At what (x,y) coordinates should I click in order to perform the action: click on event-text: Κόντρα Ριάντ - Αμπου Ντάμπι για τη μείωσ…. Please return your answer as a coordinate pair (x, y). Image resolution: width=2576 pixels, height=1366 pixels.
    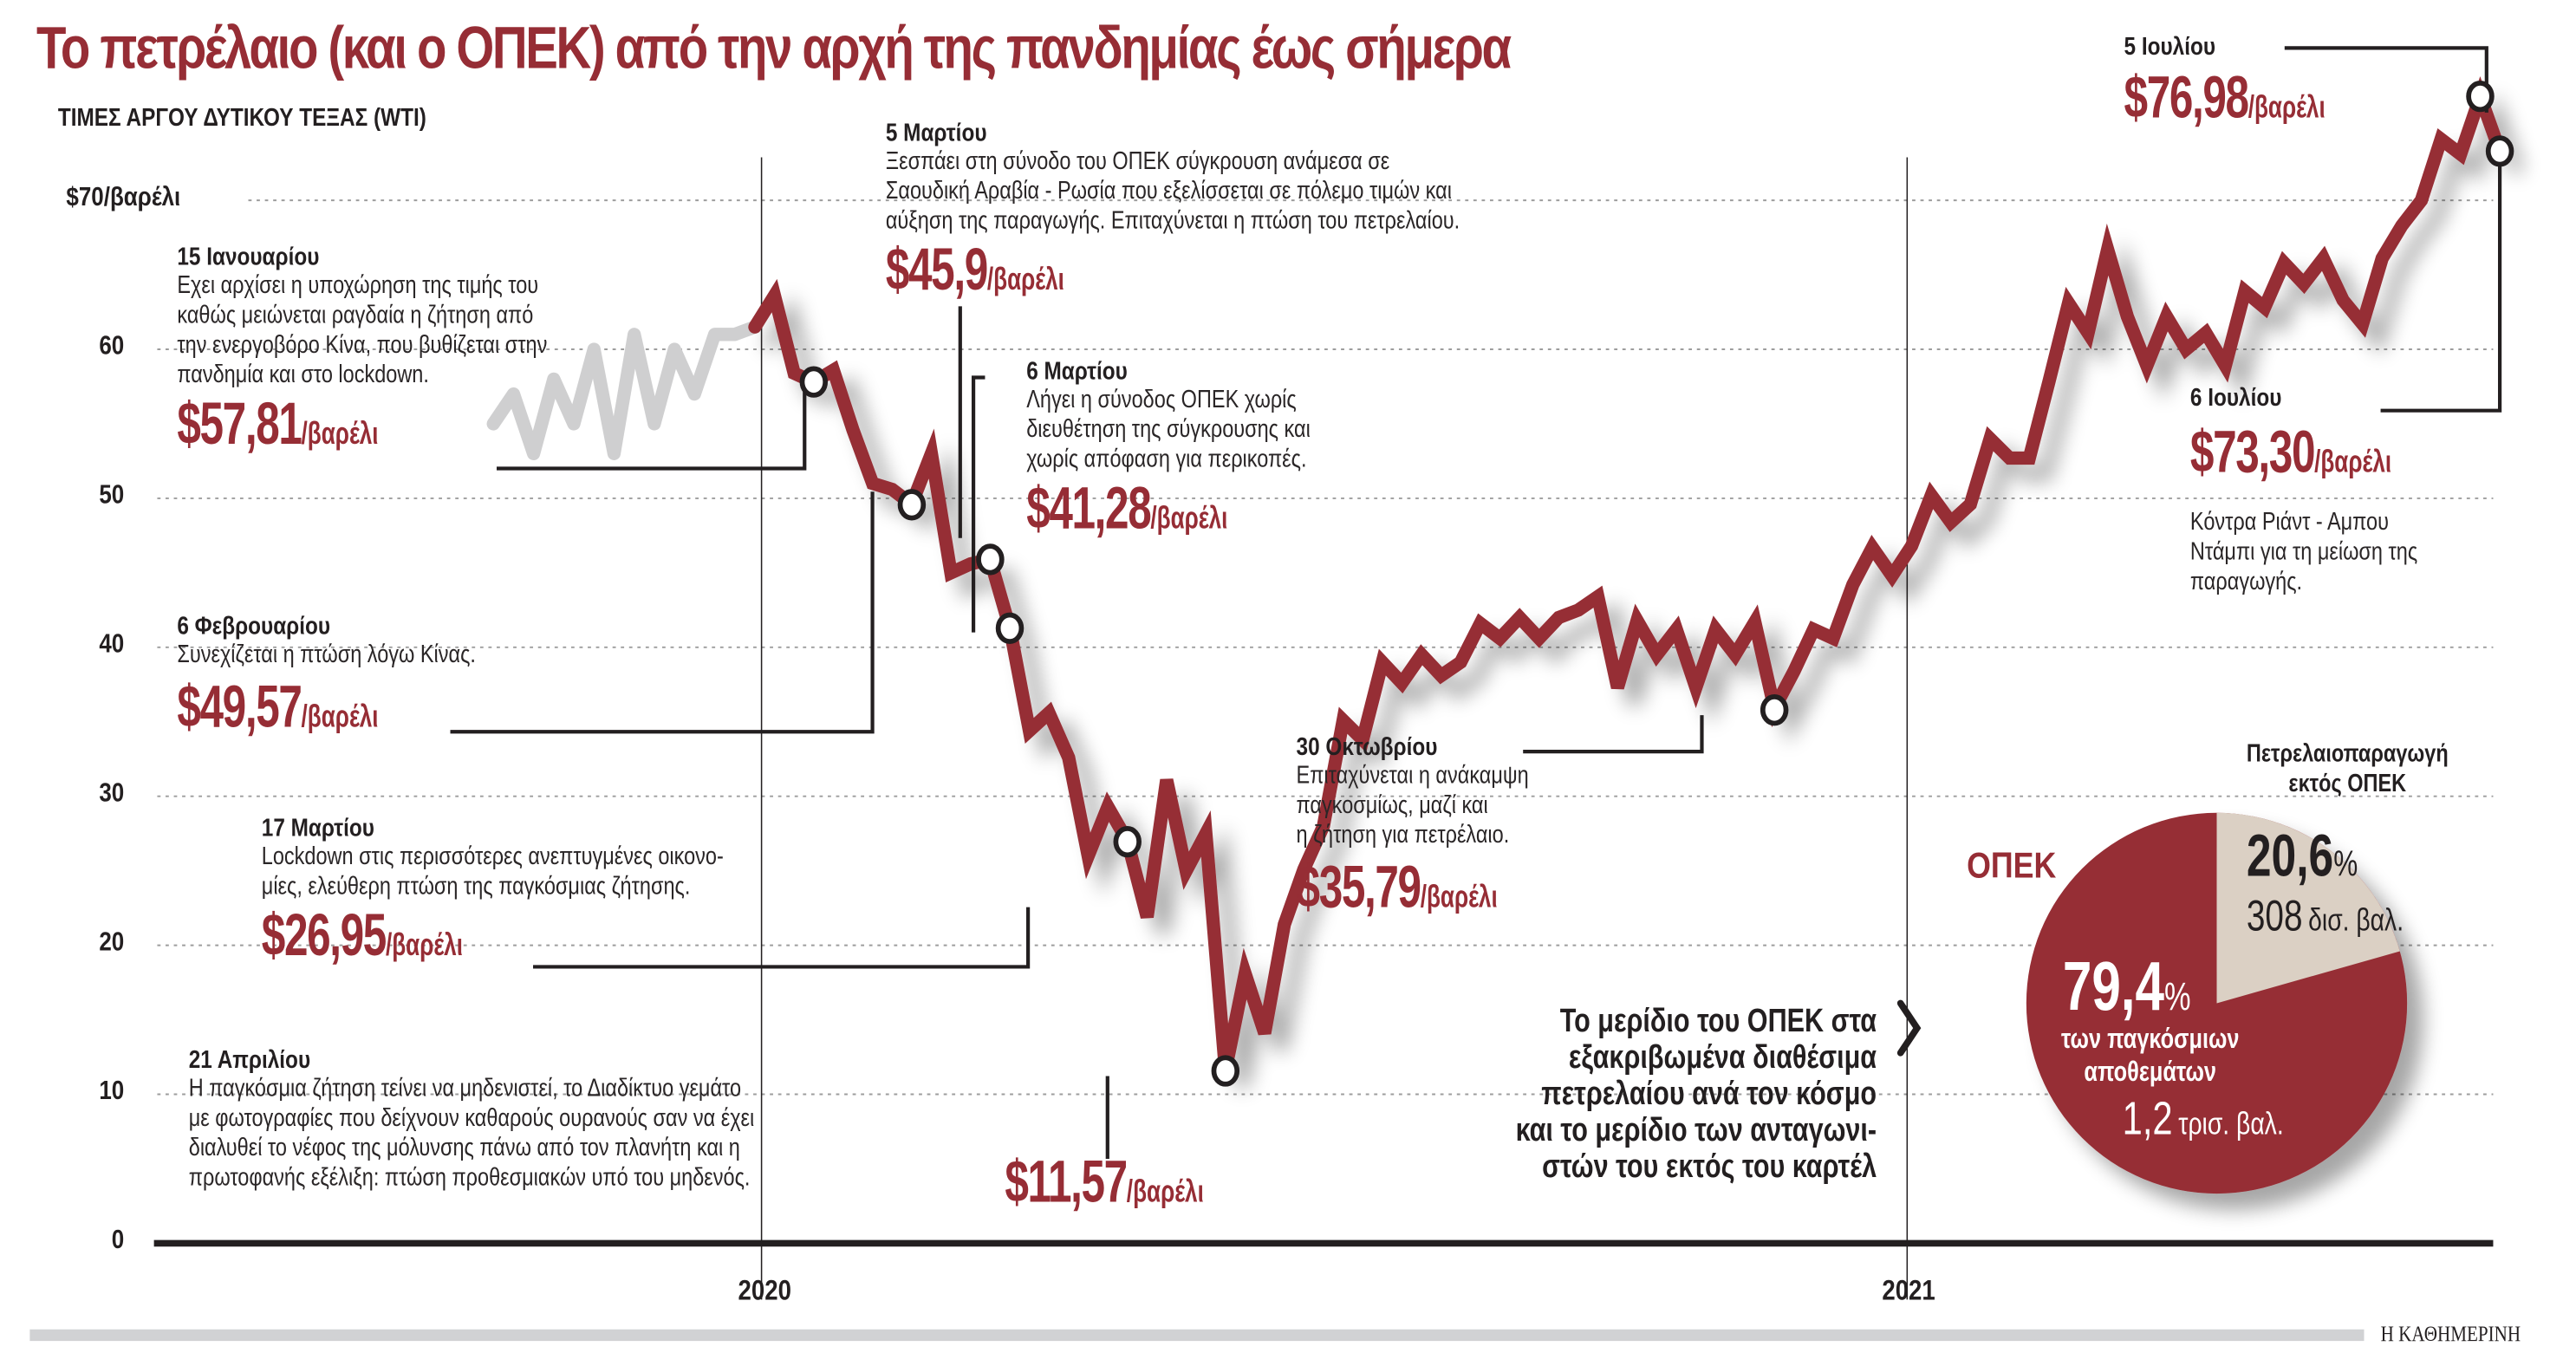
    Looking at the image, I should click on (2303, 552).